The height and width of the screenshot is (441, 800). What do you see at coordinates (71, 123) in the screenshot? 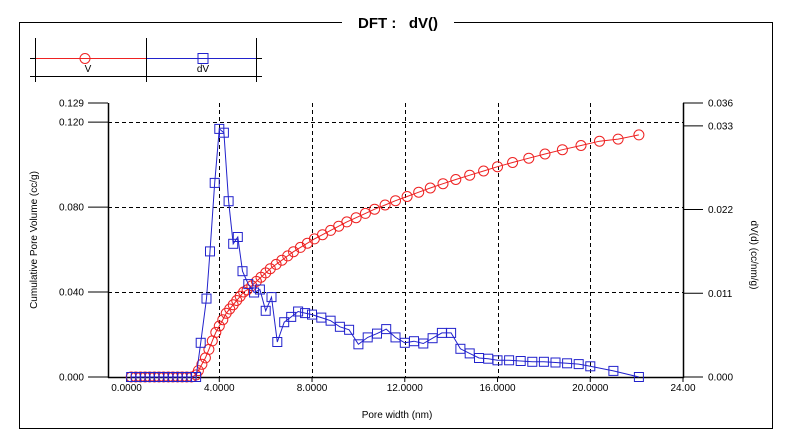
I see `y-left-tick-label: 0.120` at bounding box center [71, 123].